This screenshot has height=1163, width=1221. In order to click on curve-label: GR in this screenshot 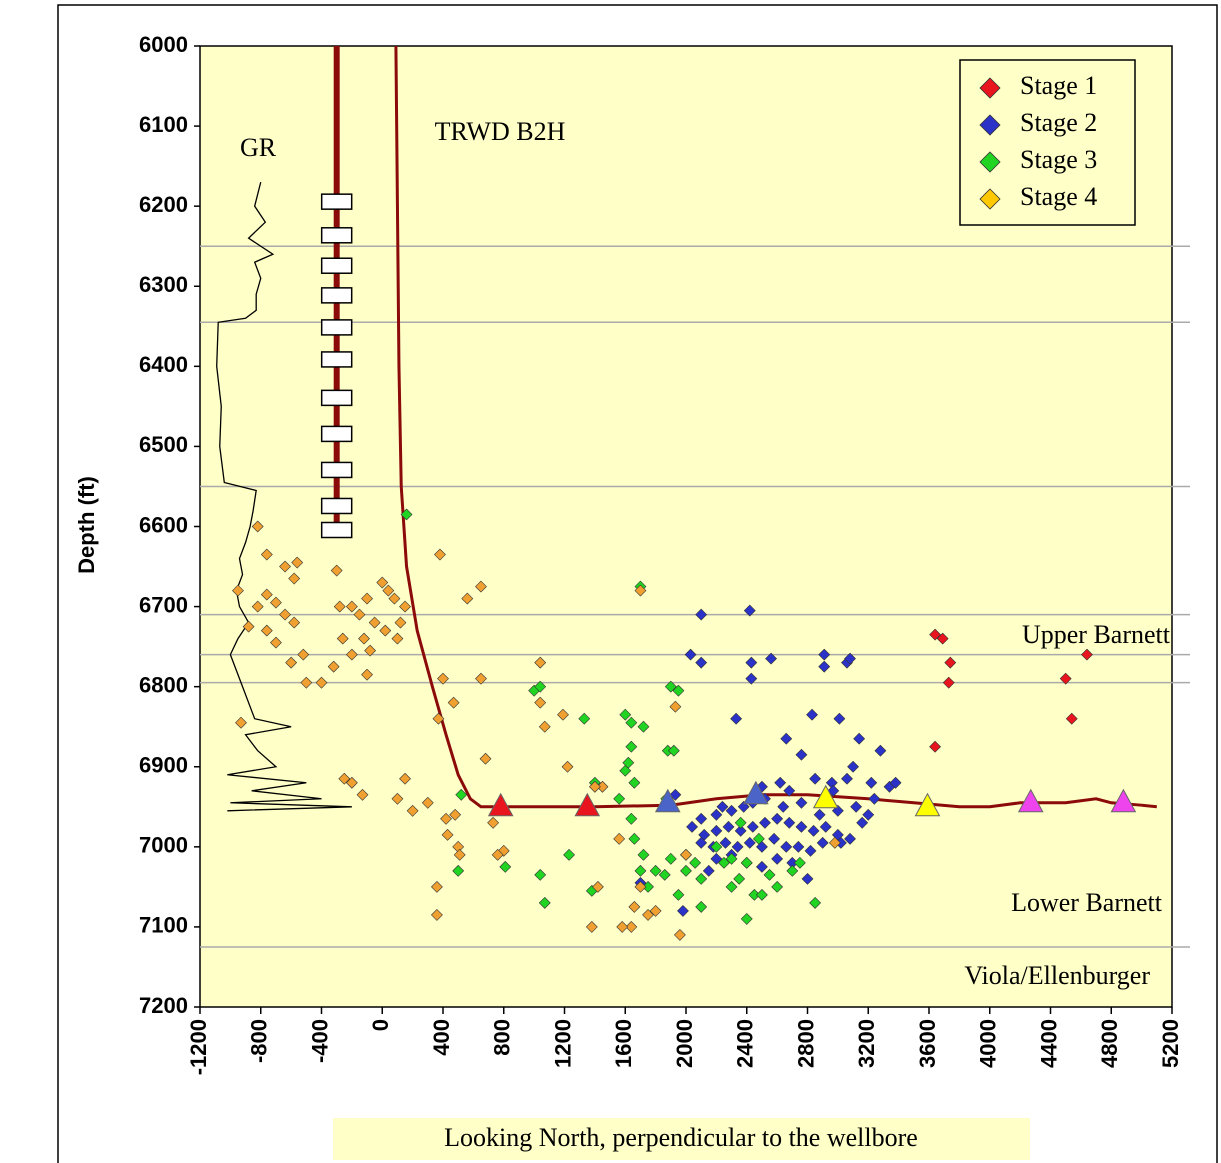, I will do `click(258, 147)`.